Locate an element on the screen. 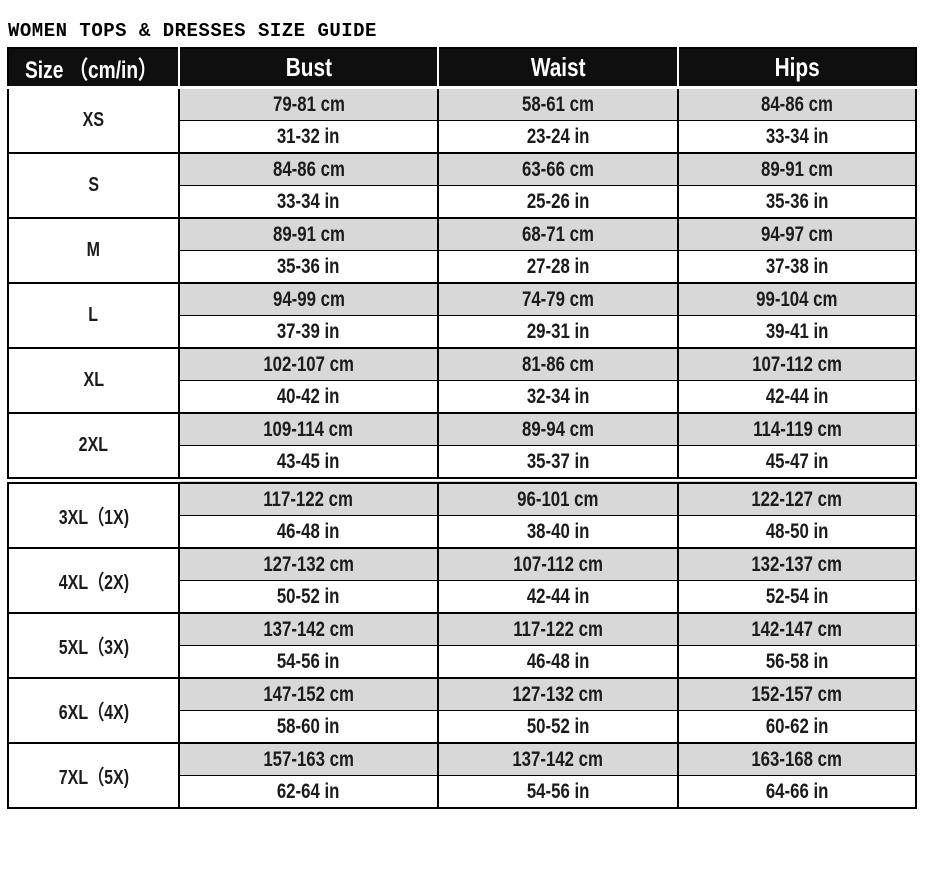 This screenshot has width=927, height=885. size-label-cell: XL is located at coordinates (94, 380).